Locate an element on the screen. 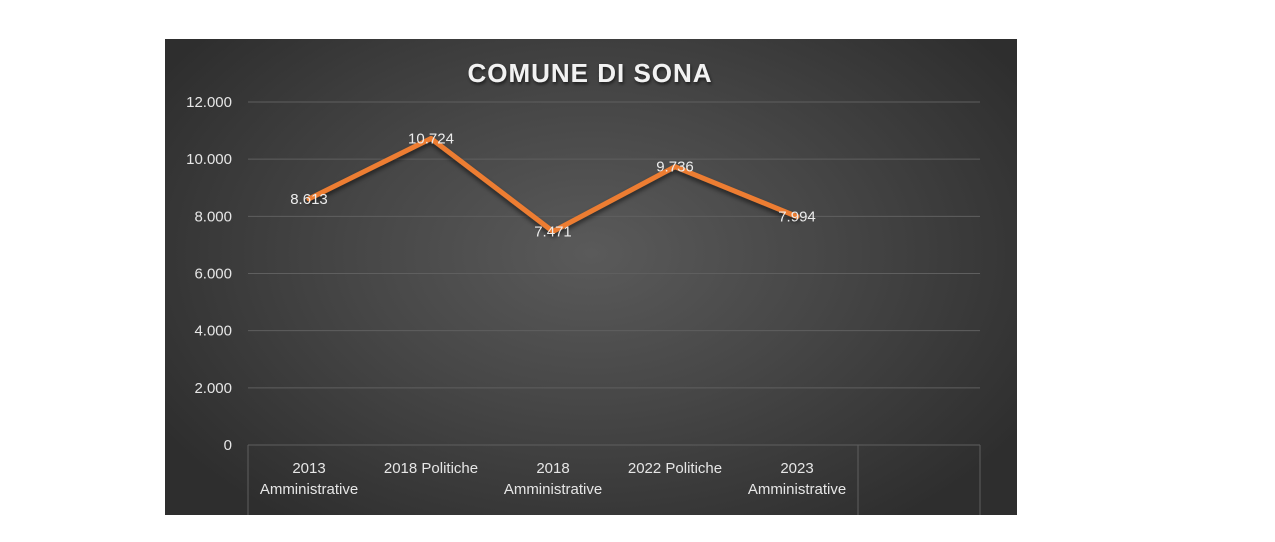 The width and height of the screenshot is (1275, 542). series-line-group is located at coordinates (553, 184).